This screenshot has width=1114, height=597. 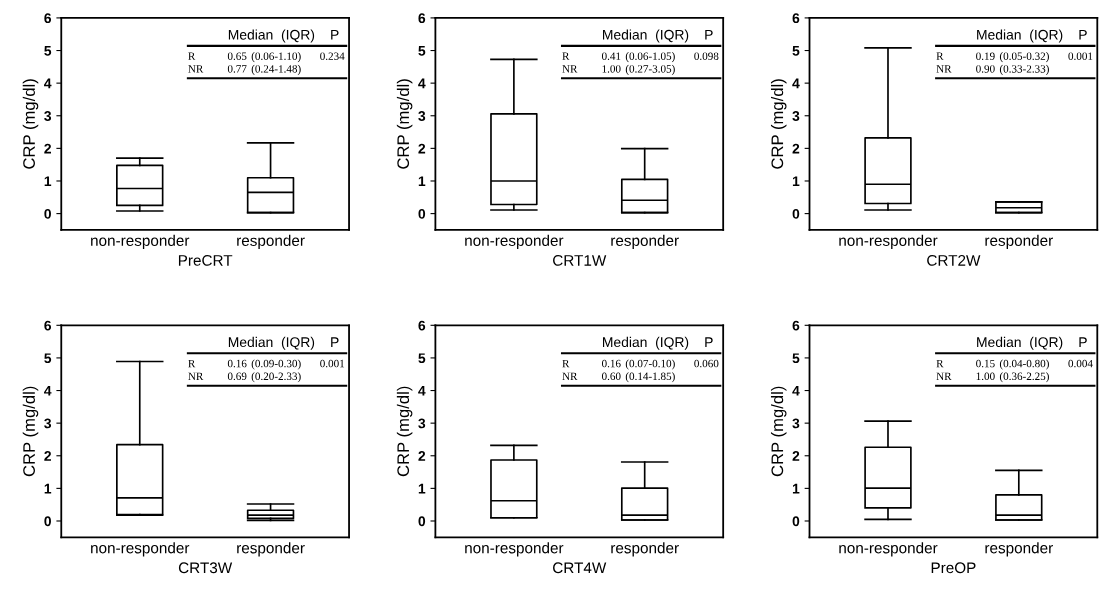 I want to click on x-axis-title: PreCRT, so click(x=205, y=260).